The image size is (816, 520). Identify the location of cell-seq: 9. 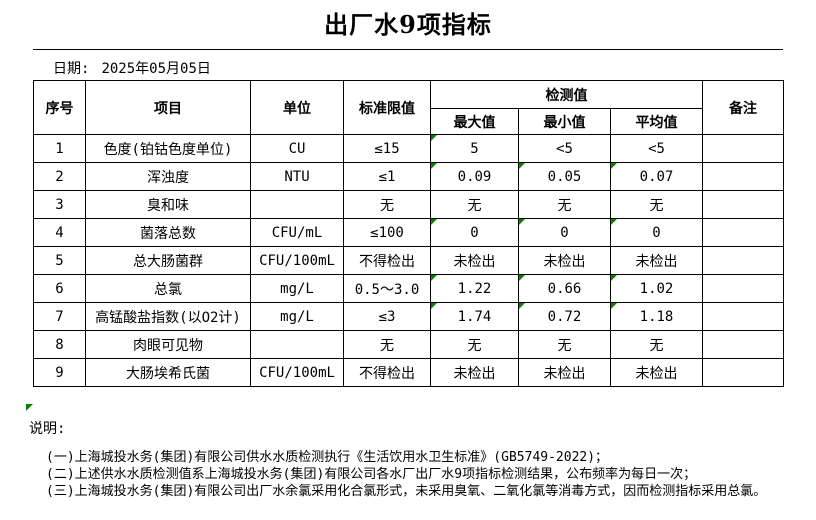
(59, 372).